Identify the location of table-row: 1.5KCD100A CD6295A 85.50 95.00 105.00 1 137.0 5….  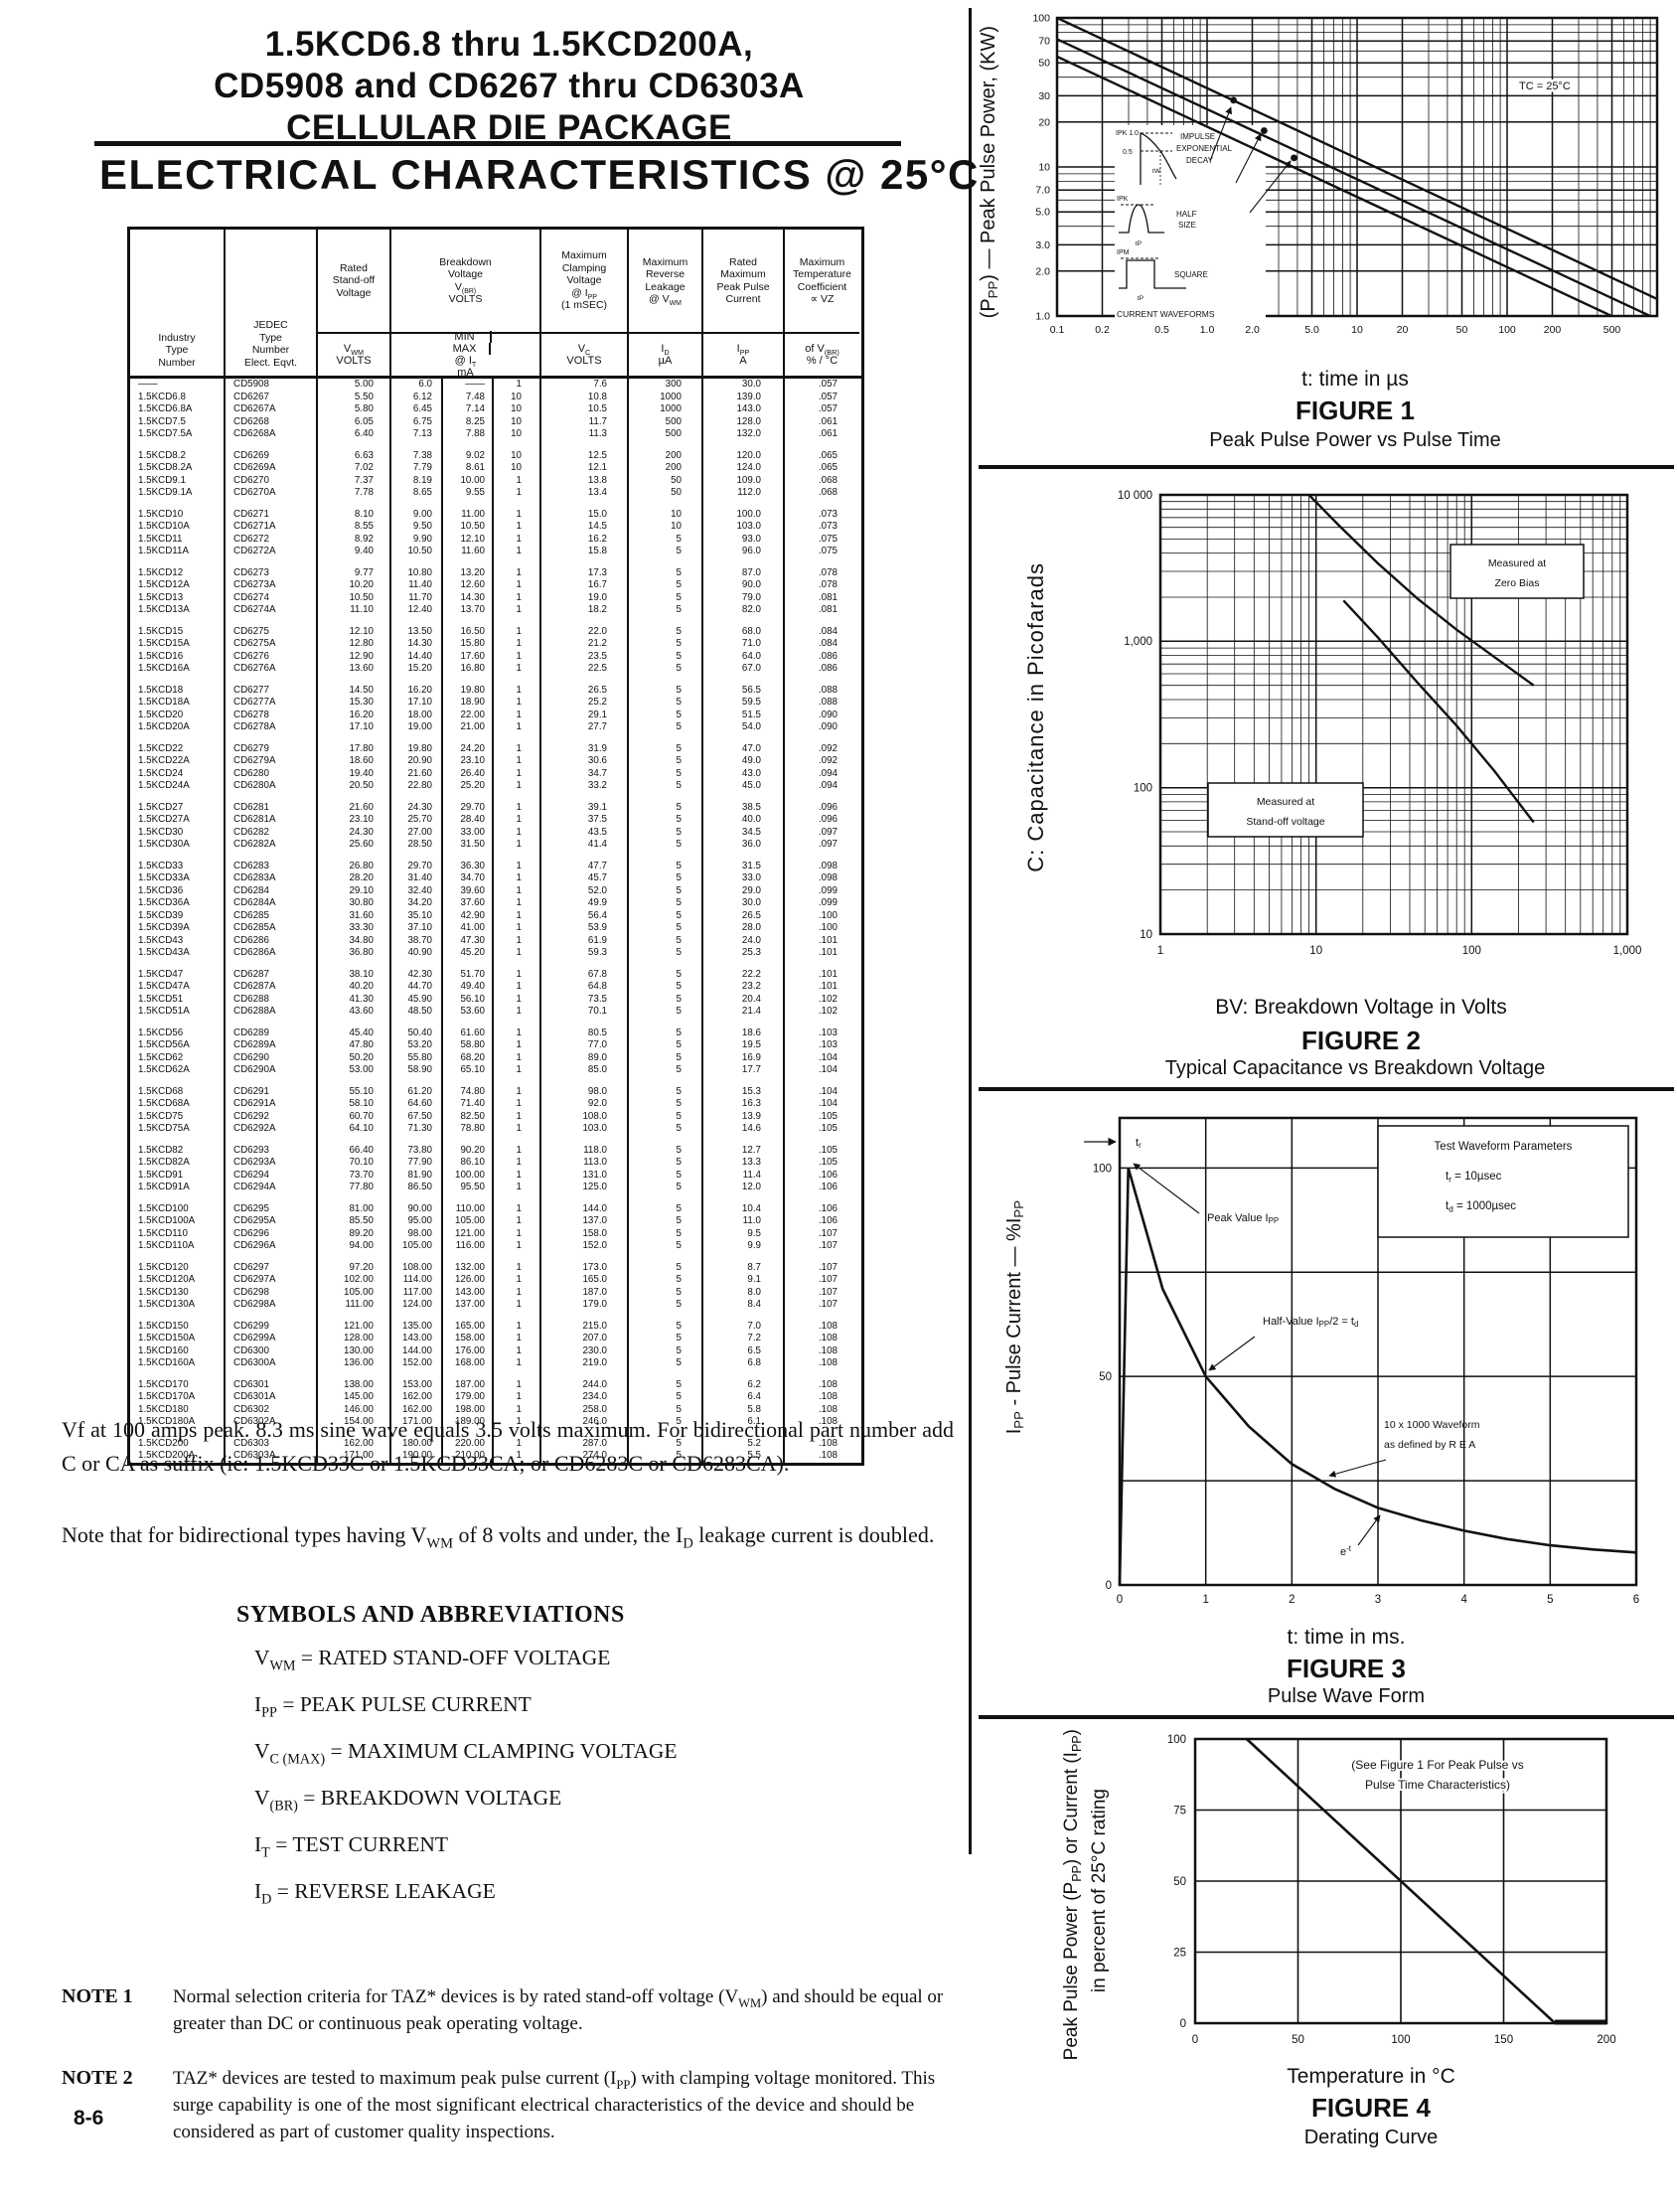
(496, 1221).